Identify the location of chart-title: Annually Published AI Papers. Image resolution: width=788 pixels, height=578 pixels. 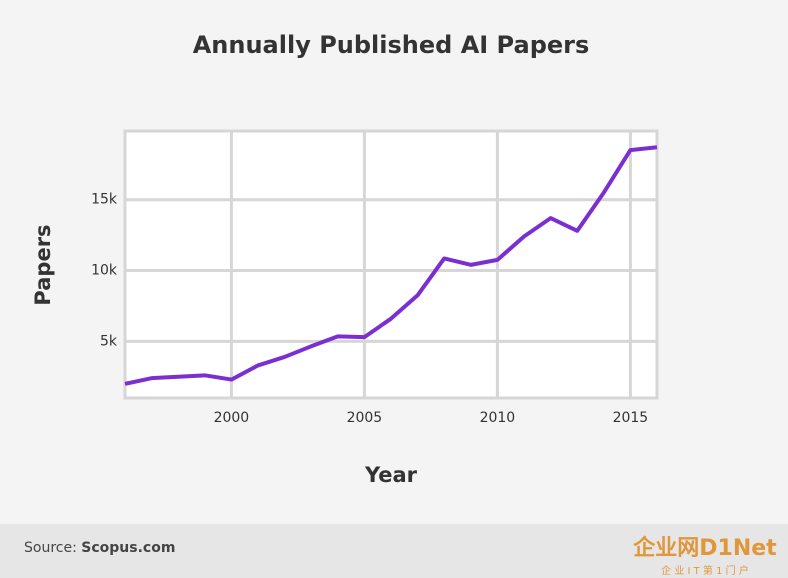
(391, 45).